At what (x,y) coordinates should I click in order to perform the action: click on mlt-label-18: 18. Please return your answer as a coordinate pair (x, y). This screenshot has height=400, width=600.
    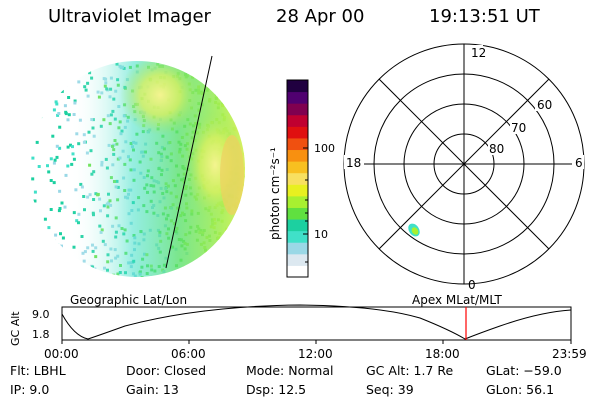
    Looking at the image, I should click on (353, 163).